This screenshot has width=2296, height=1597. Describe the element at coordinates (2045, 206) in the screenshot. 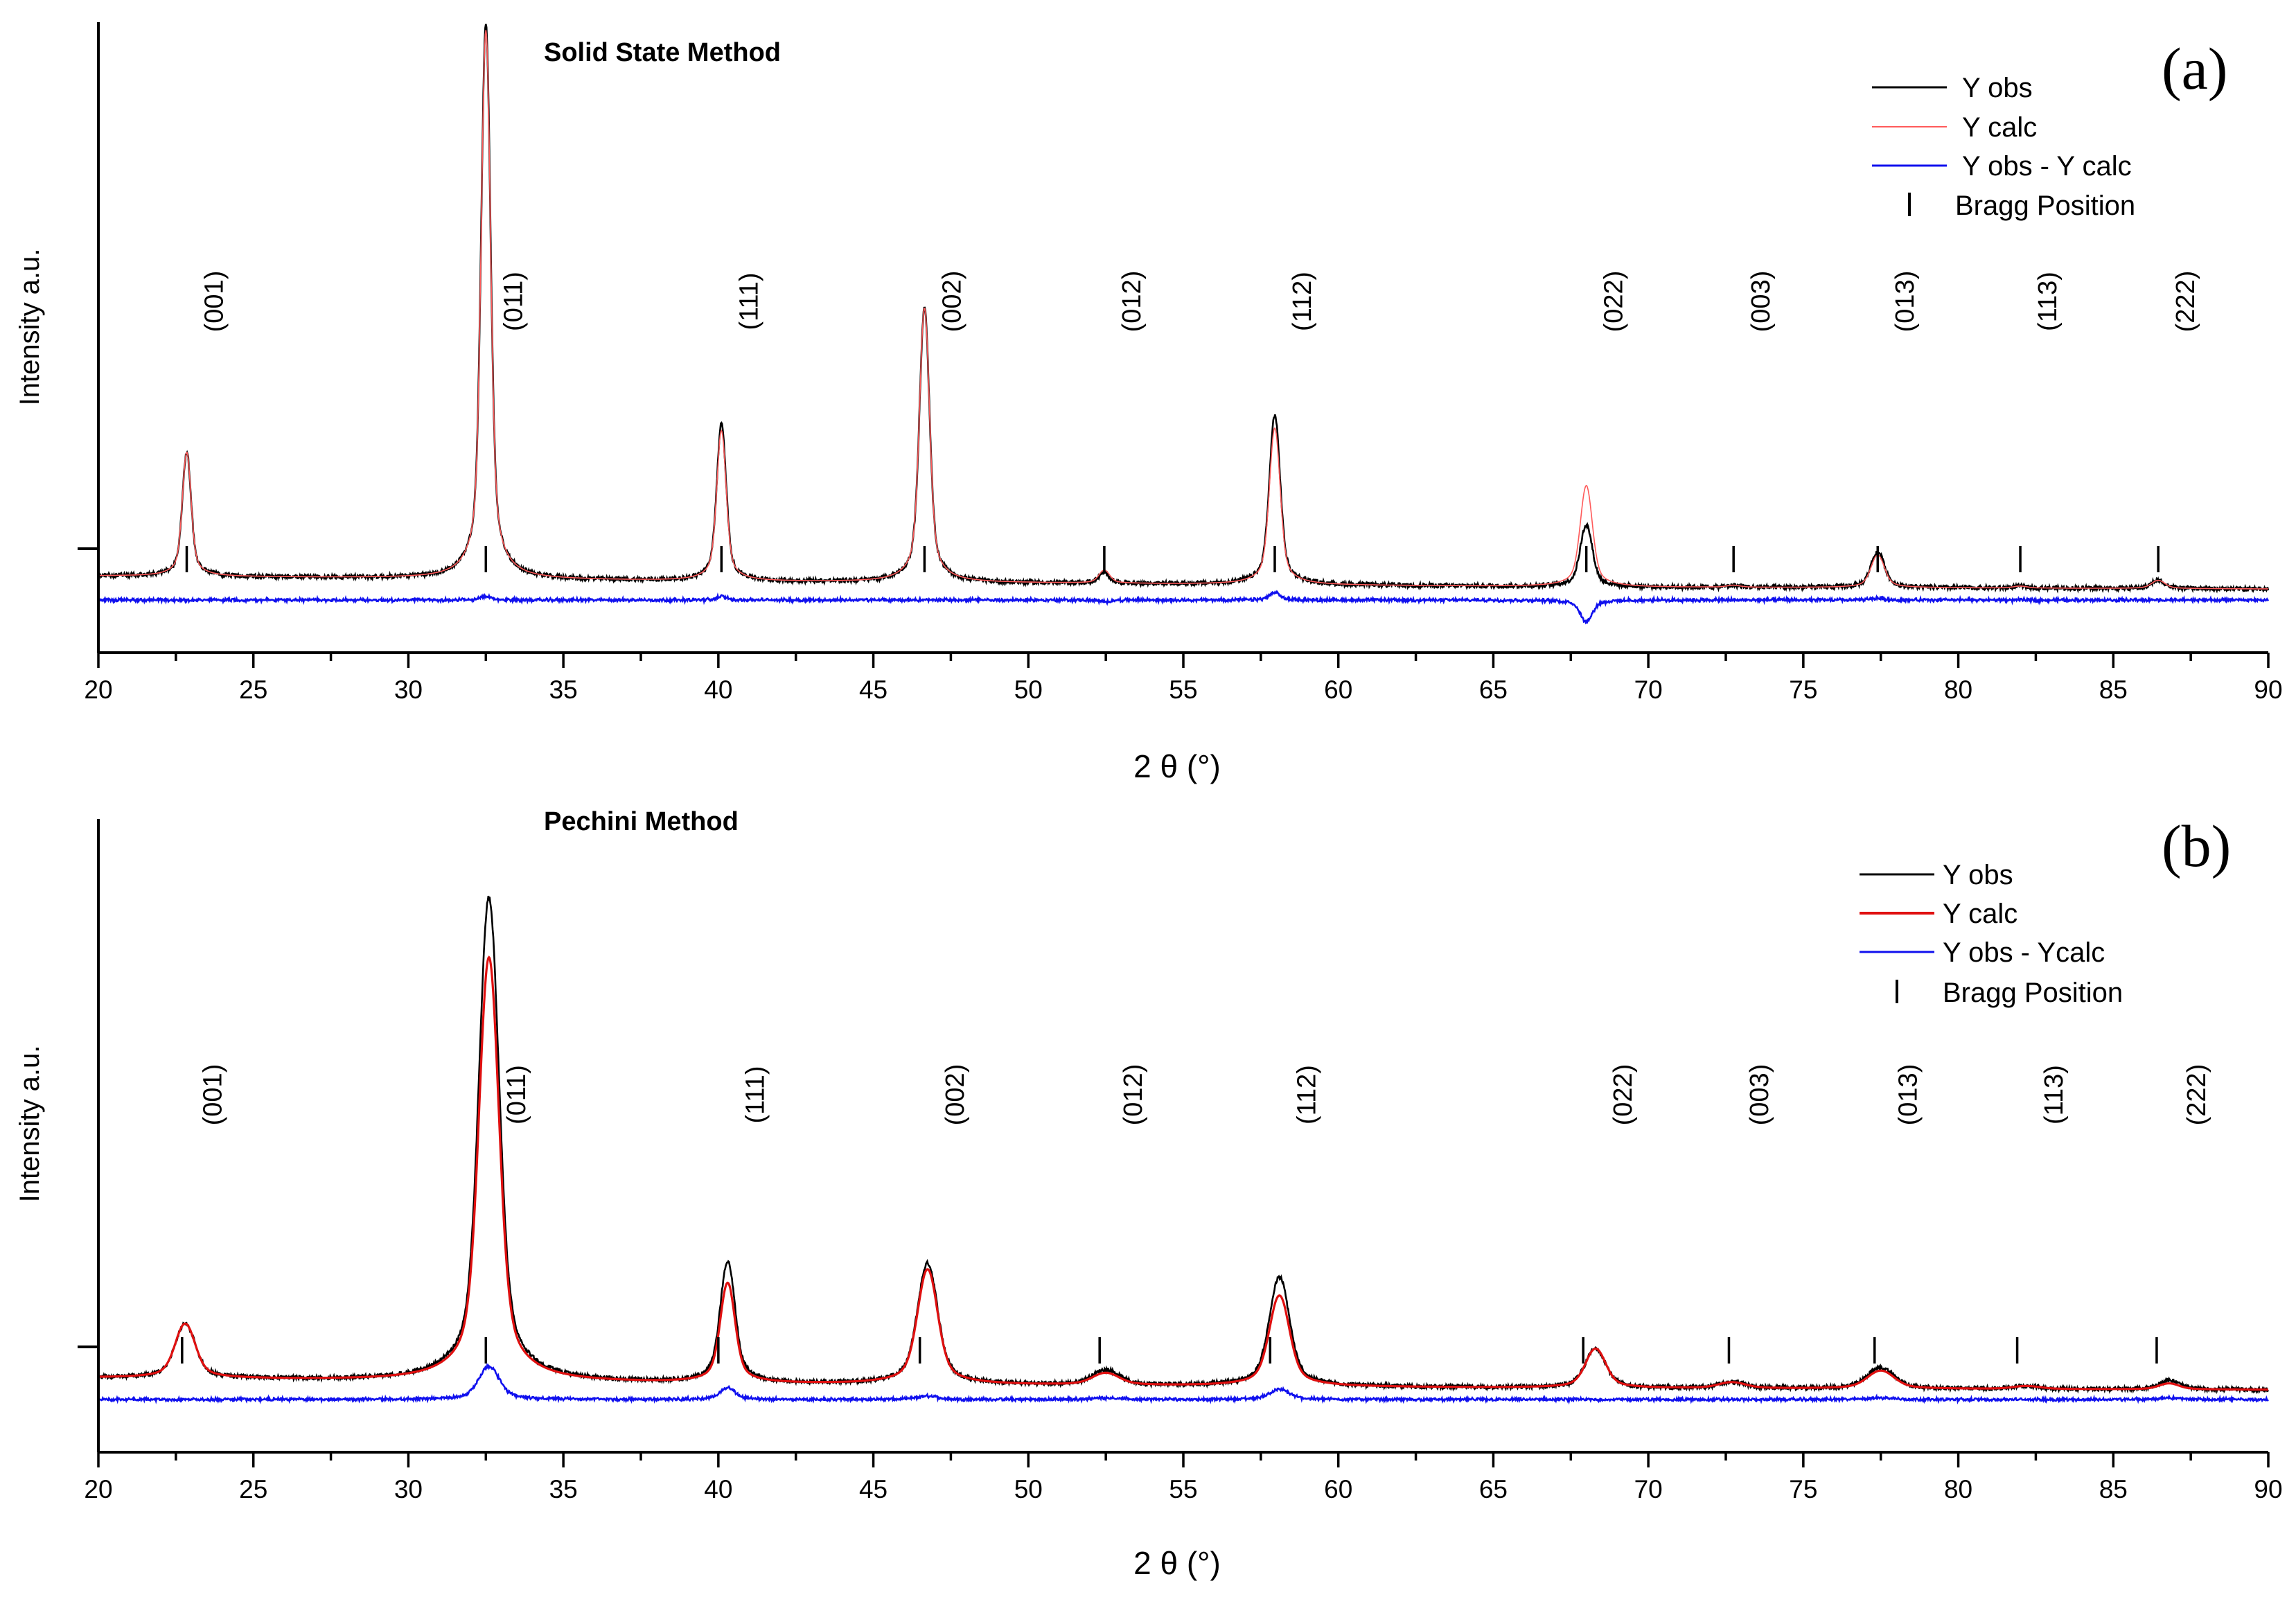

I see `legend-a-bragg-label: Bragg Position` at that location.